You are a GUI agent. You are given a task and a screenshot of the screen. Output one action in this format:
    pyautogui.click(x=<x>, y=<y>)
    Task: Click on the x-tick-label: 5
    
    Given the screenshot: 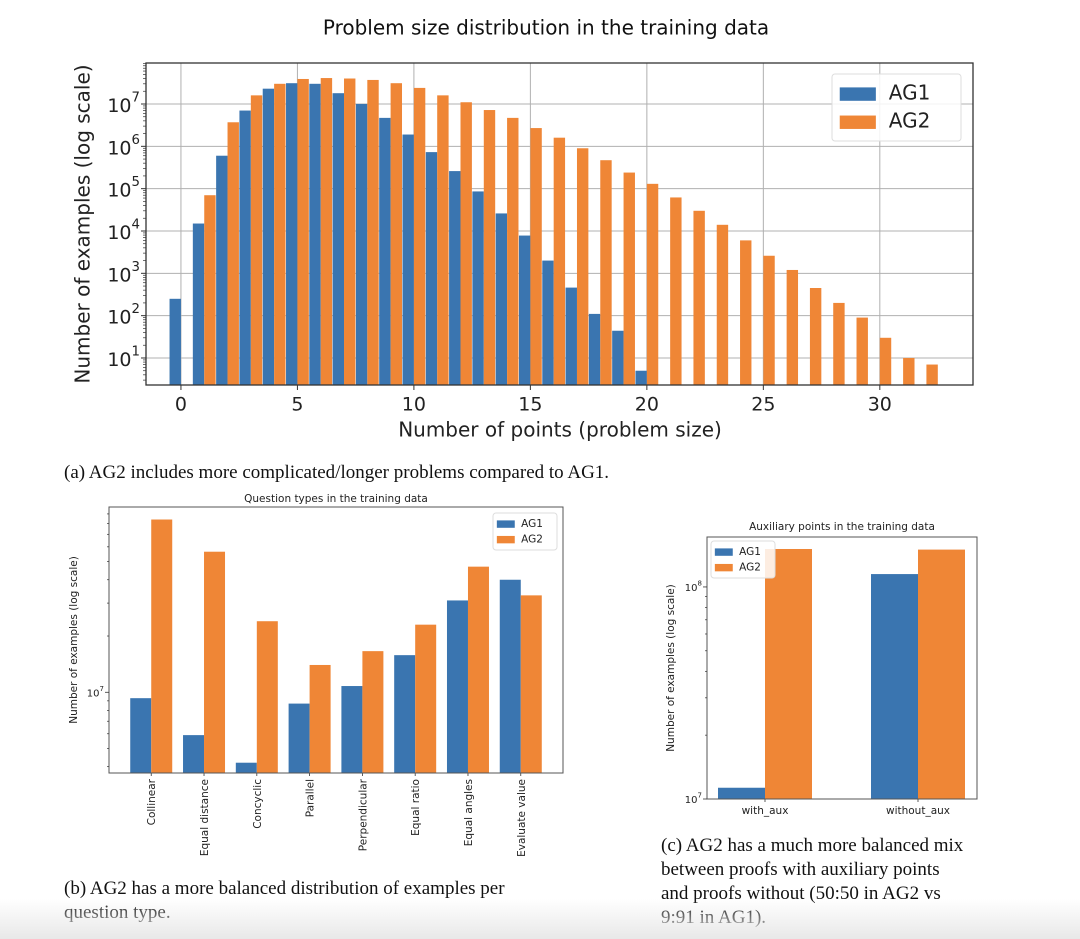 What is the action you would take?
    pyautogui.click(x=297, y=405)
    